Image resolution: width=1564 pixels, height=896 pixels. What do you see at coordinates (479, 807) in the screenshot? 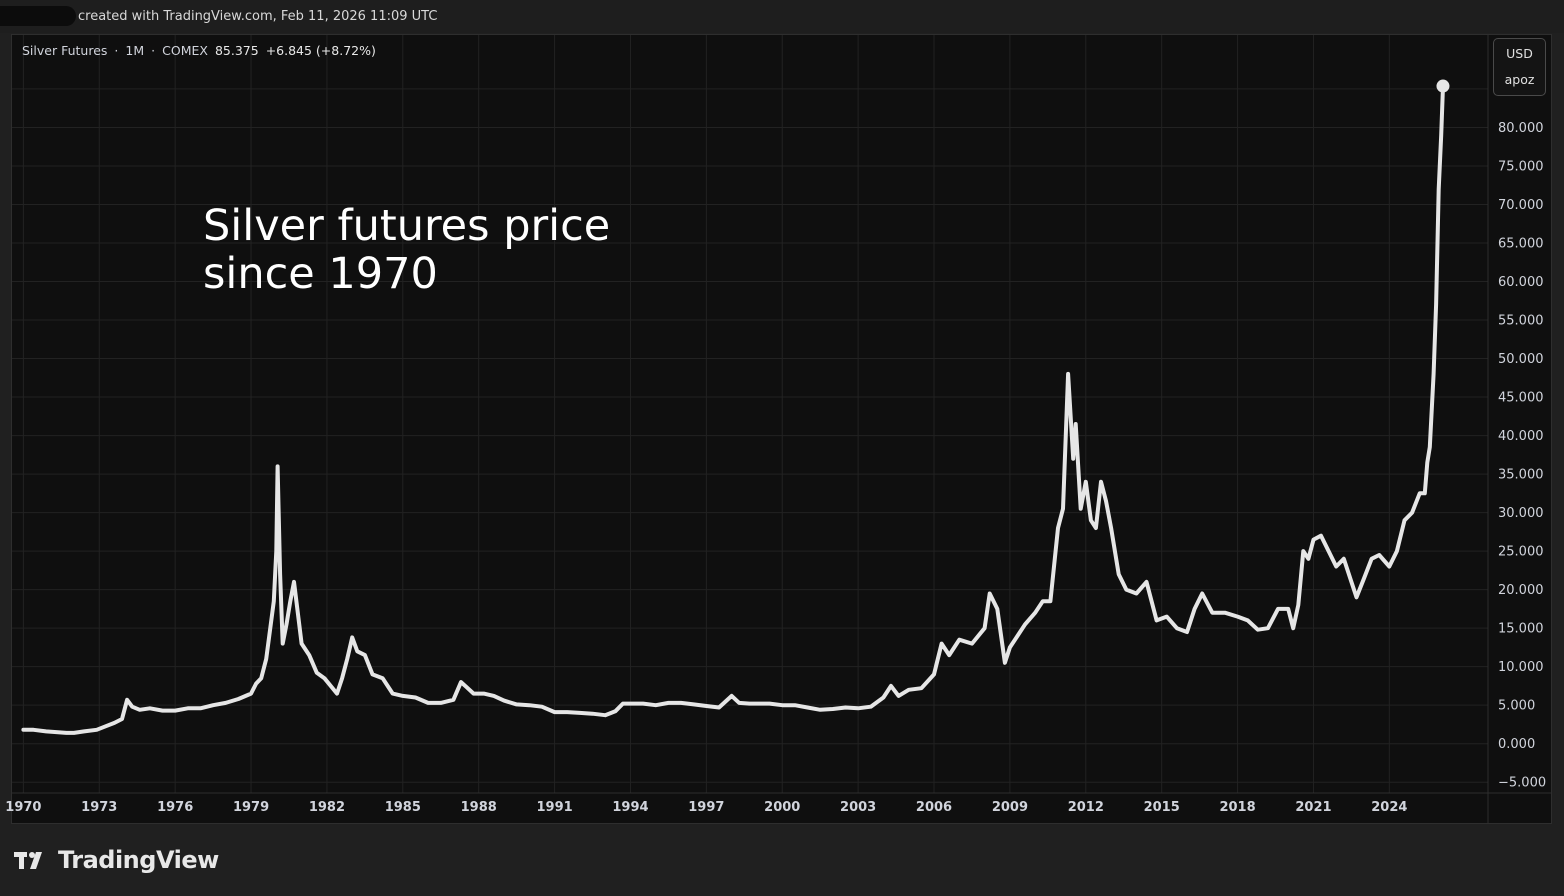
I see `x-tick-label: 1988` at bounding box center [479, 807].